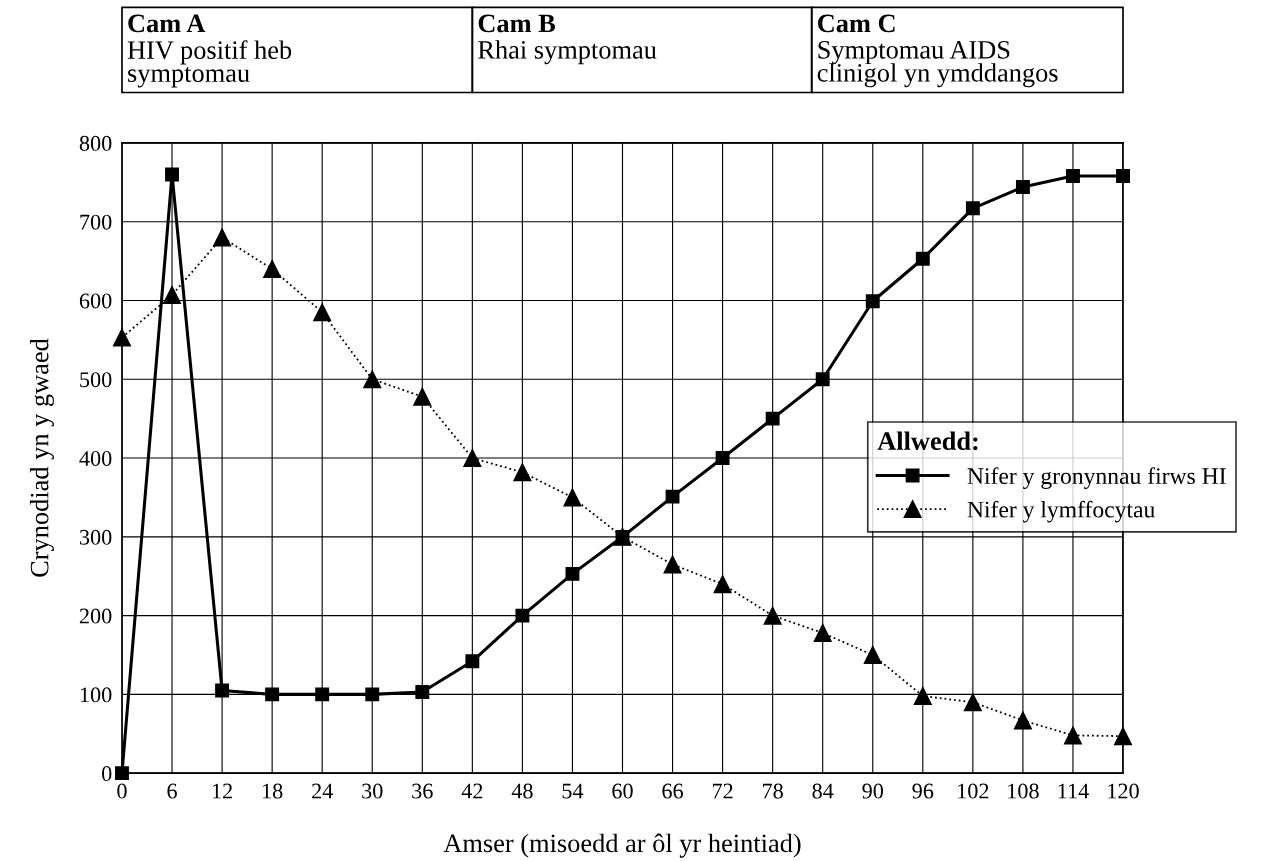 The width and height of the screenshot is (1276, 861). Describe the element at coordinates (573, 791) in the screenshot. I see `x-tick-label: 54` at that location.